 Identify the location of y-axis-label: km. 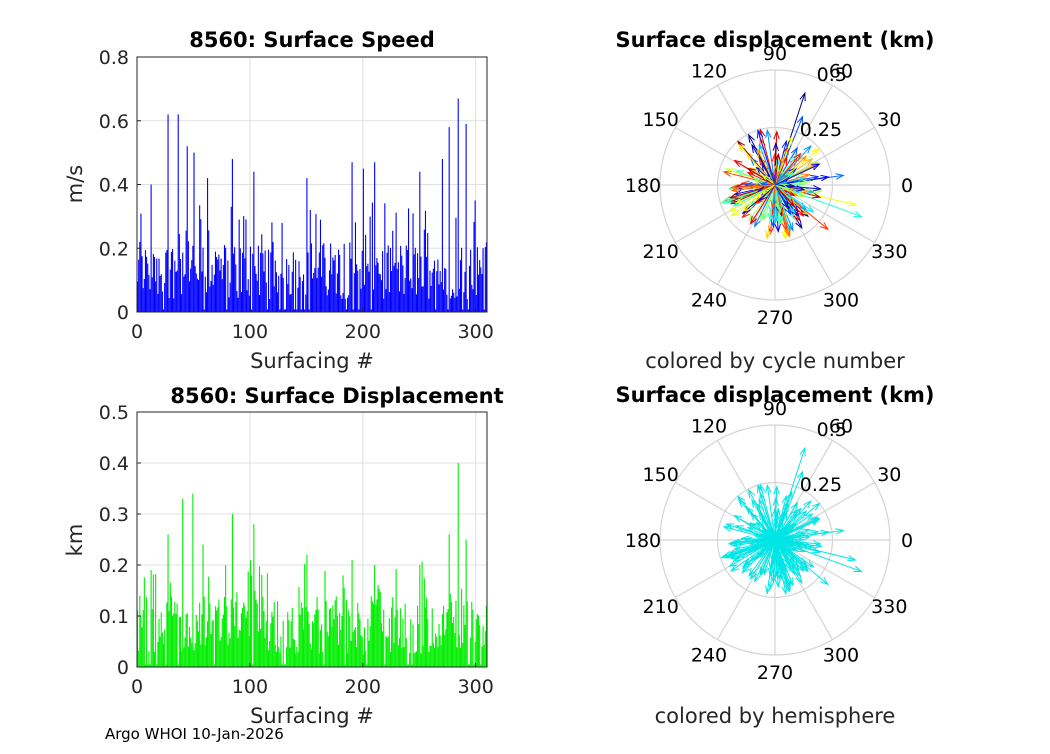
(75, 540).